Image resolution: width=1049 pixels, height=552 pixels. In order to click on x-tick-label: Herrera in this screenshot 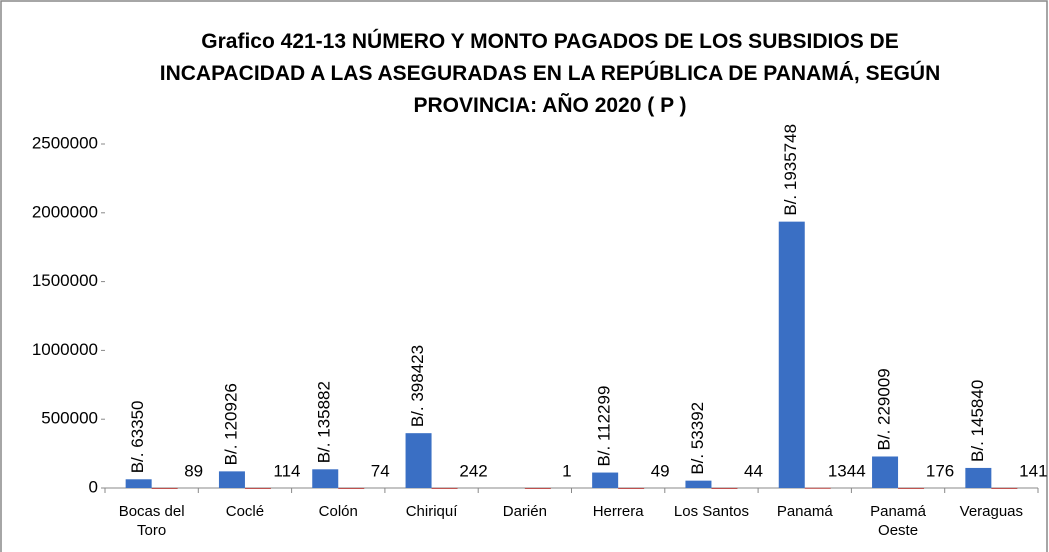, I will do `click(618, 511)`.